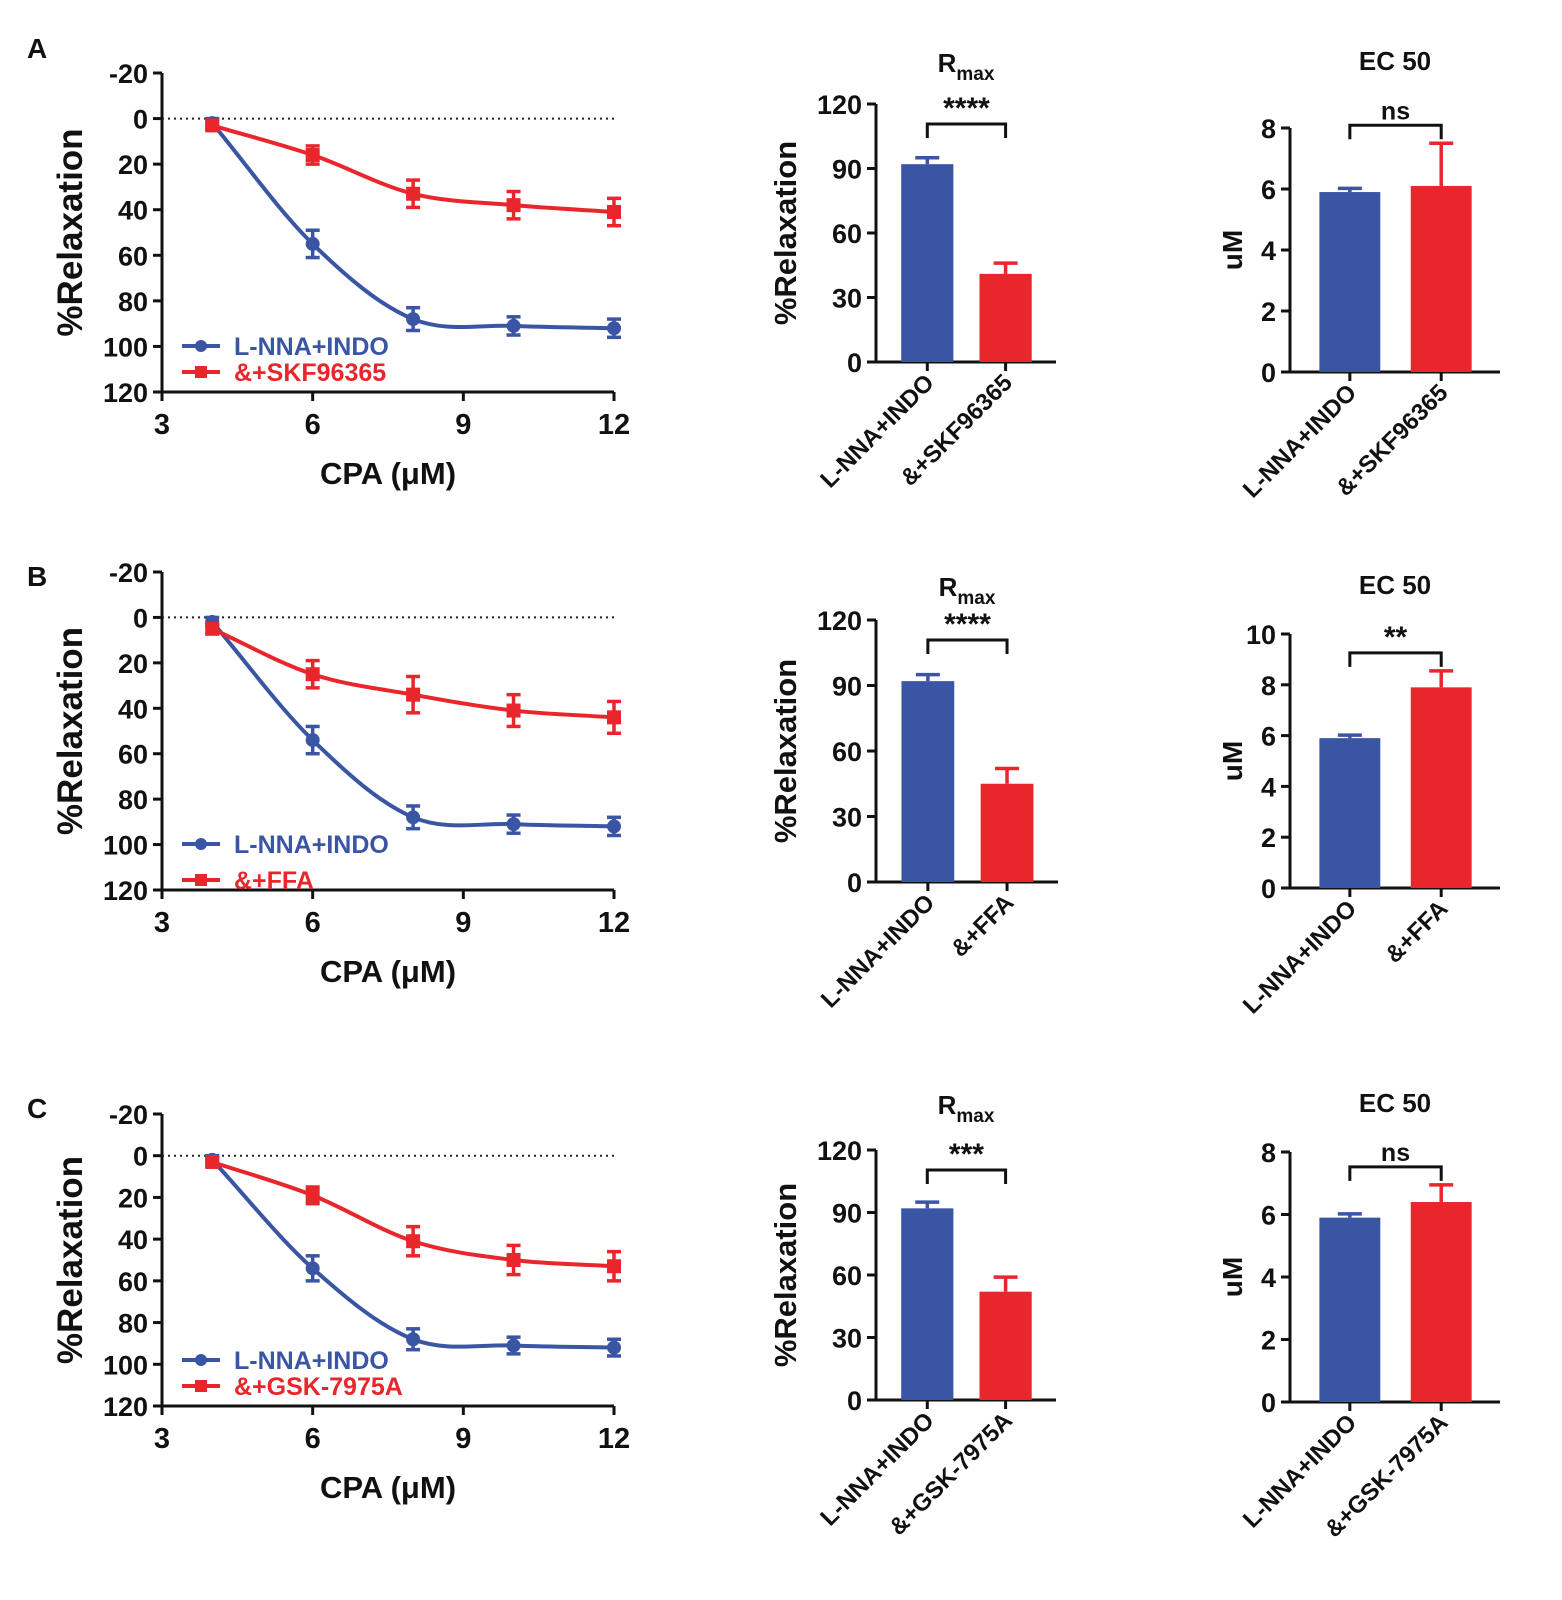  What do you see at coordinates (1396, 637) in the screenshot?
I see `significance-label: **` at bounding box center [1396, 637].